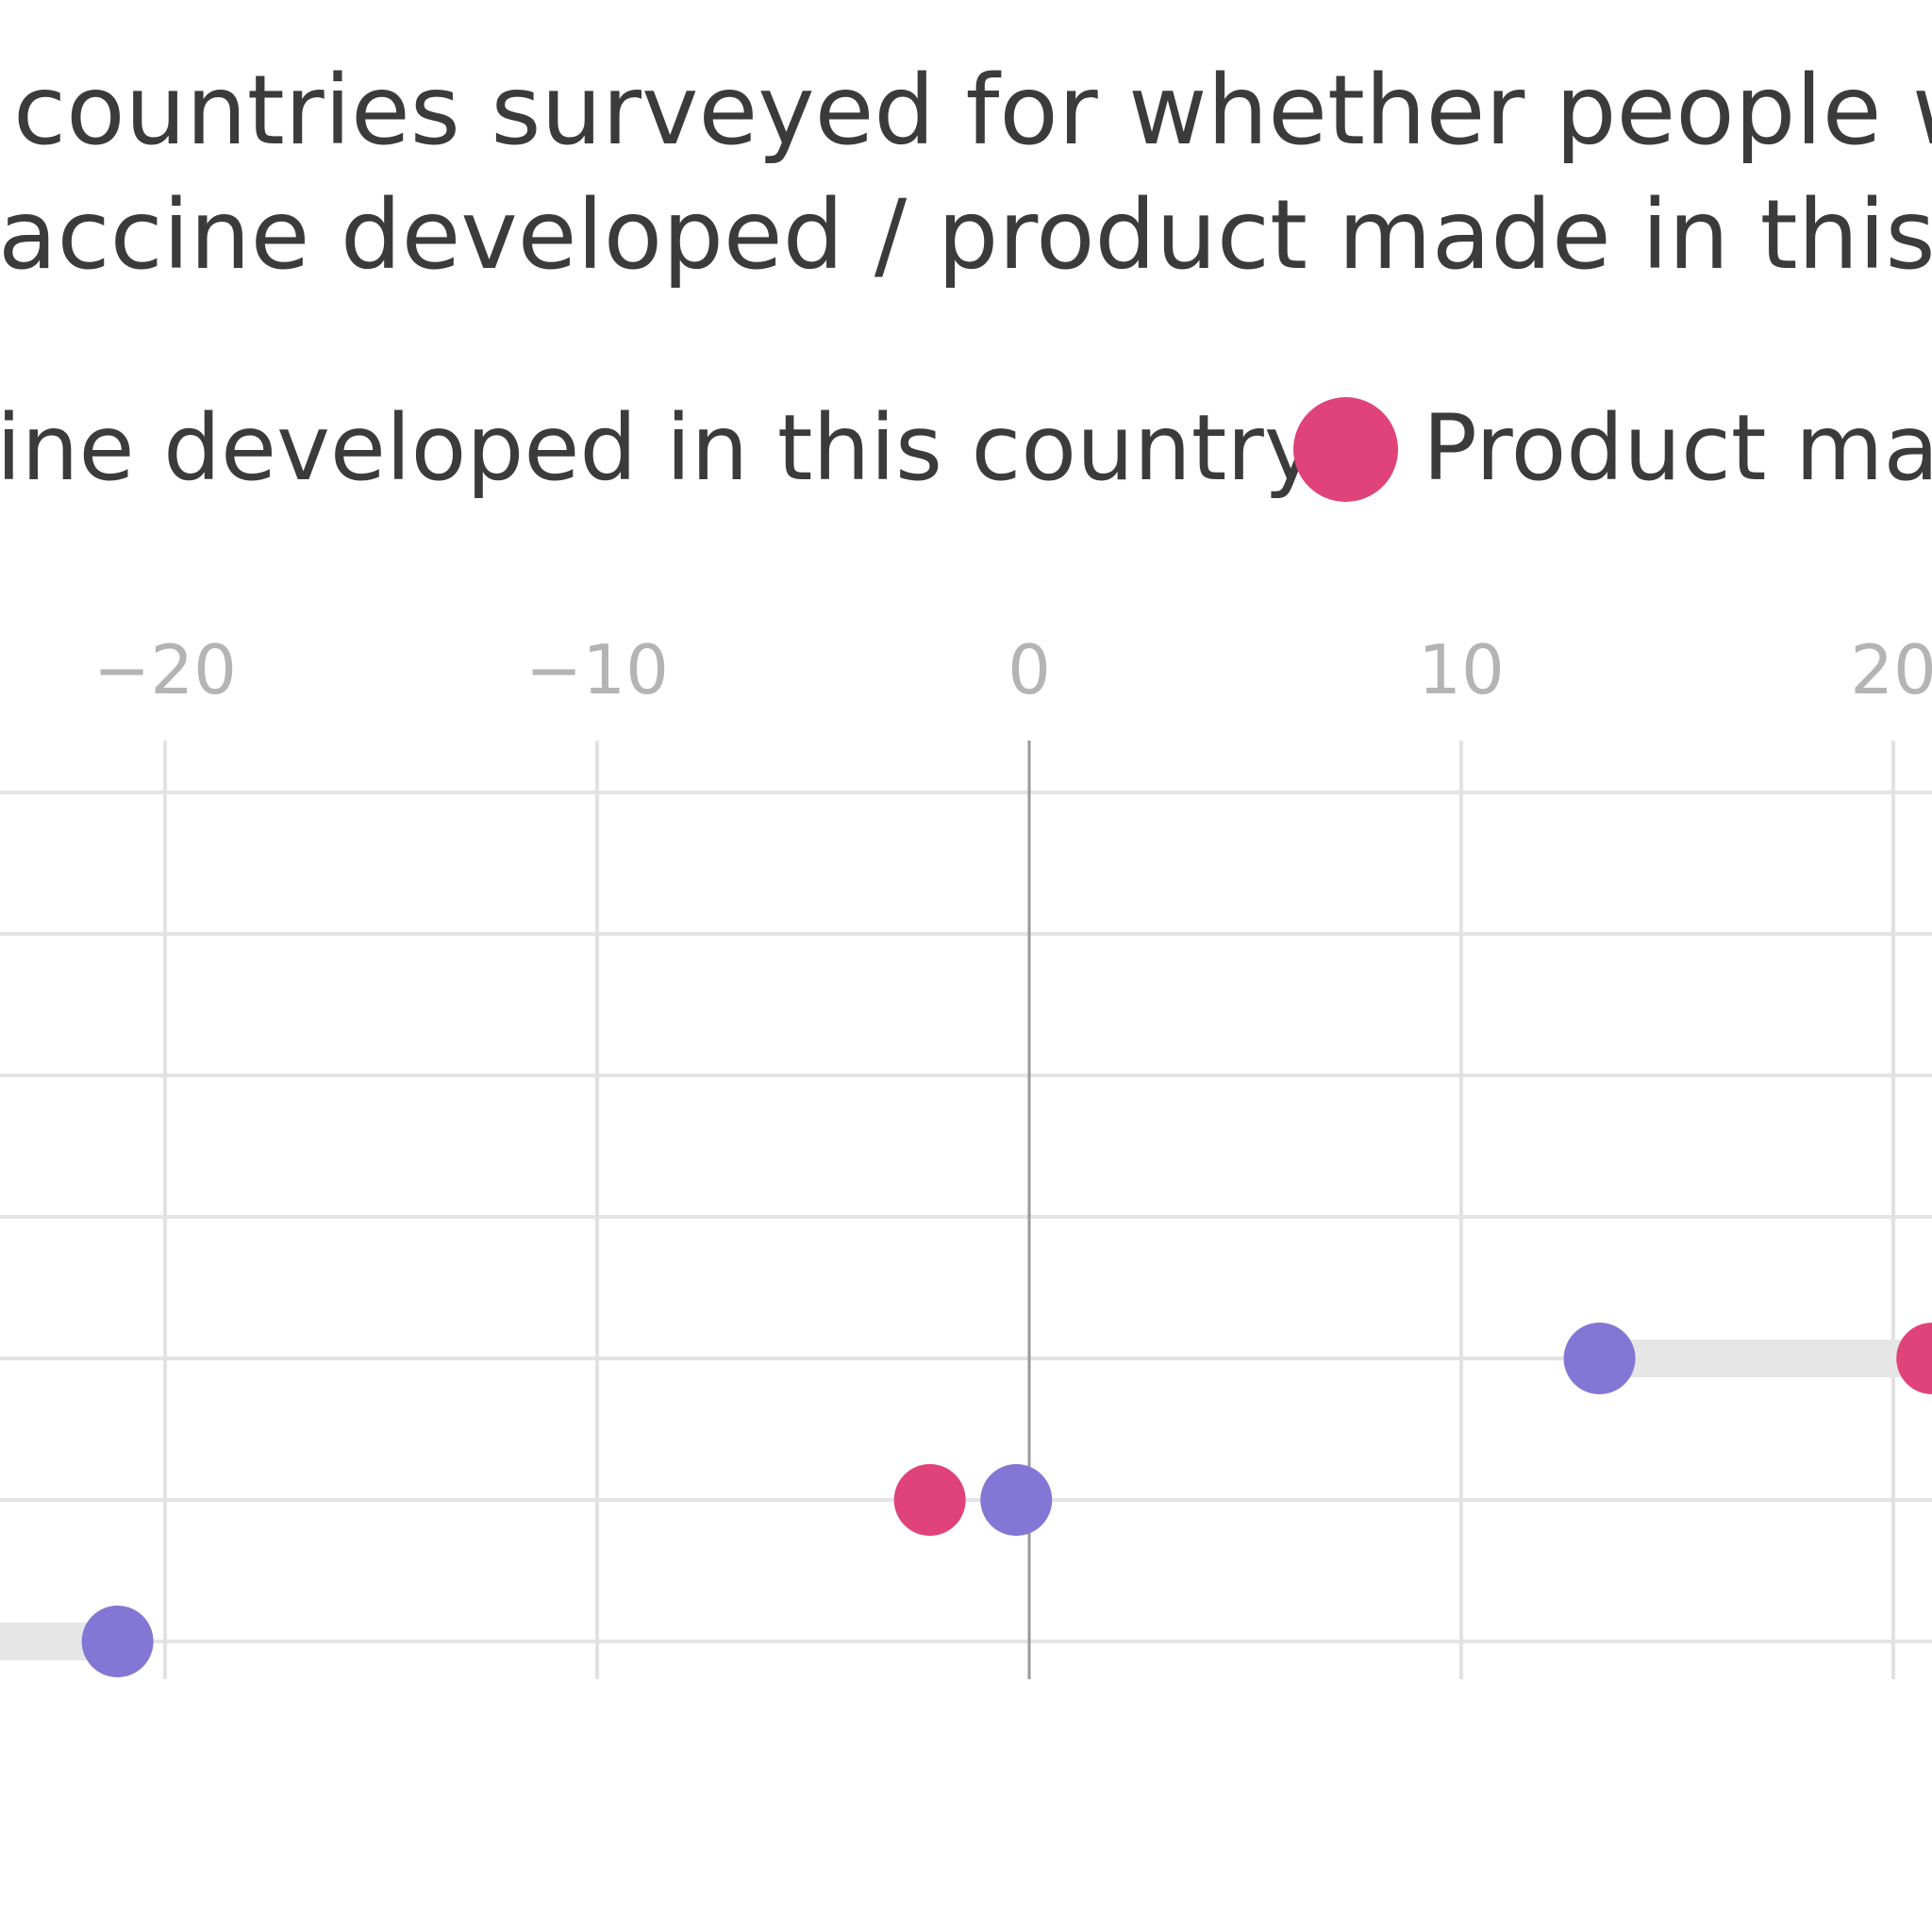  I want to click on x-tick-label: −10, so click(597, 670).